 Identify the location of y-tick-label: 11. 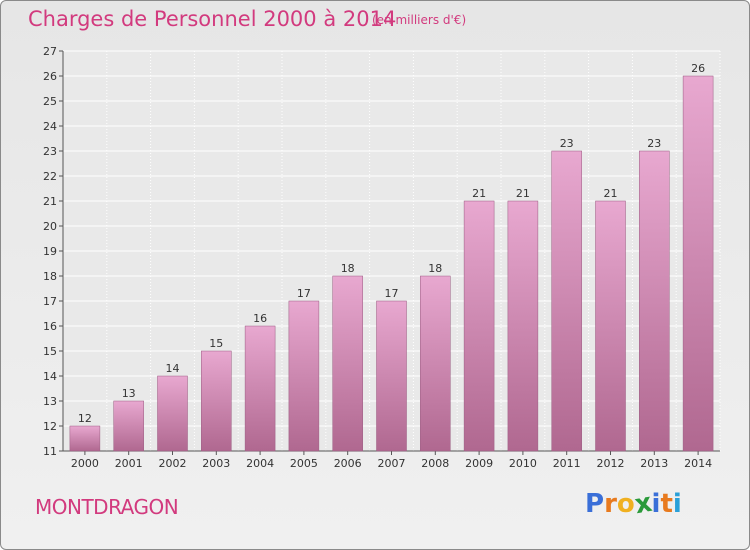
(50, 451).